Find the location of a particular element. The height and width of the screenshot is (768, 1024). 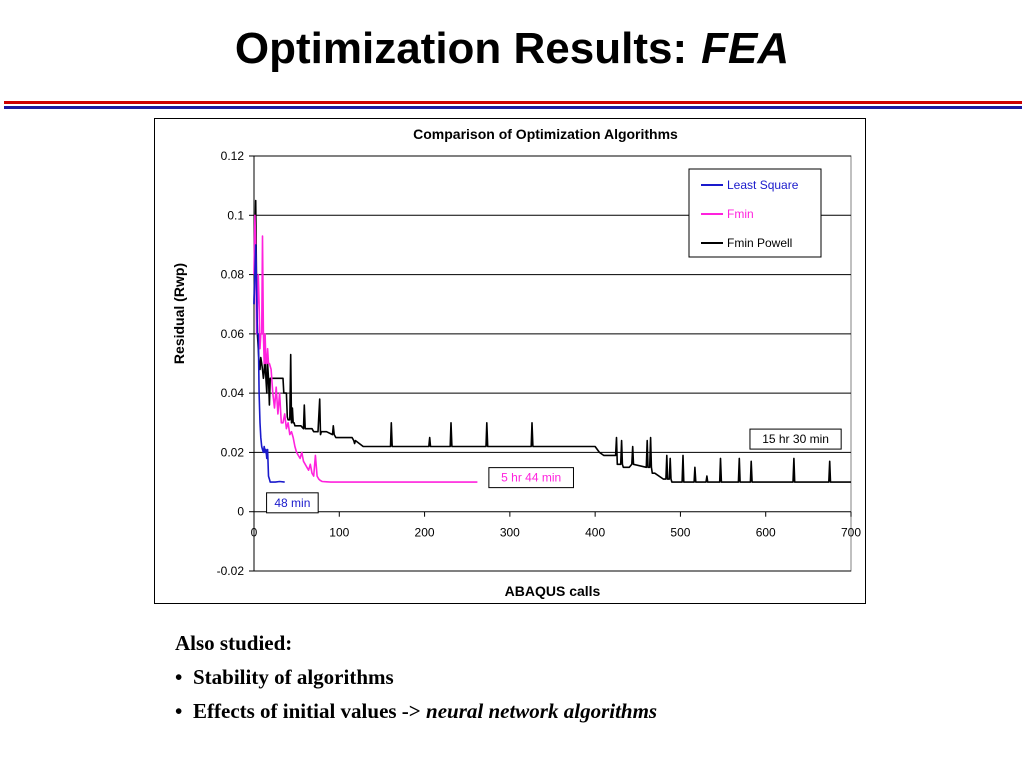

chart-title: Comparison of Optimization Algorithms is located at coordinates (545, 134).